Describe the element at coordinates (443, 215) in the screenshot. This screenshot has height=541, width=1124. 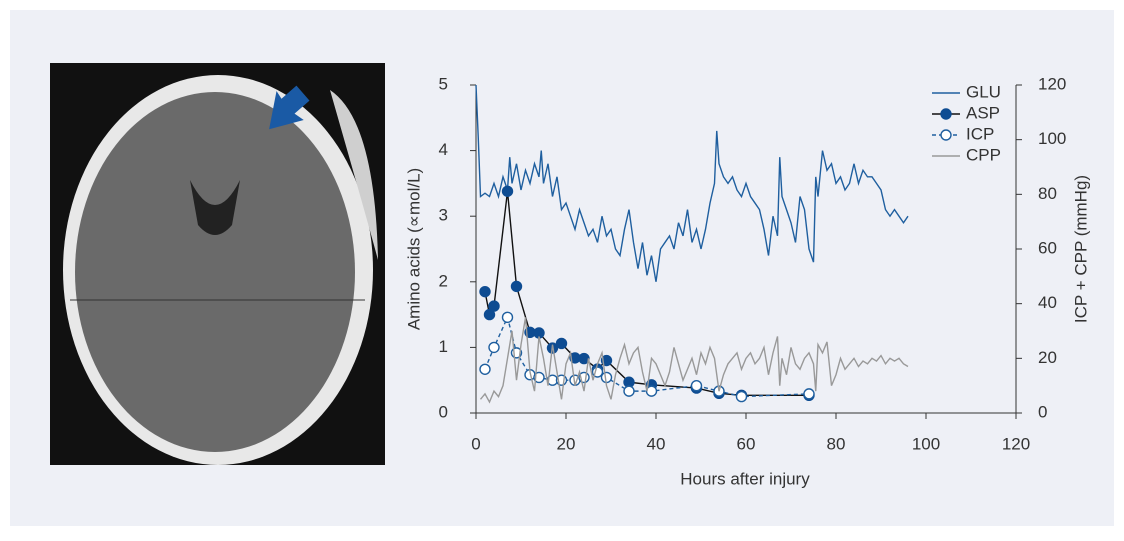
I see `y-tick-label: 3` at that location.